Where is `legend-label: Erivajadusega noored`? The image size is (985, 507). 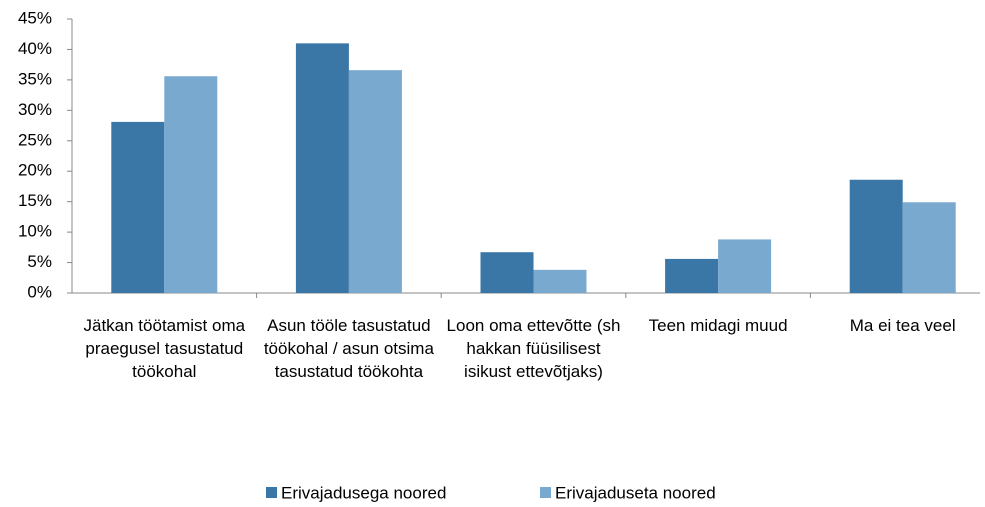 legend-label: Erivajadusega noored is located at coordinates (363, 492).